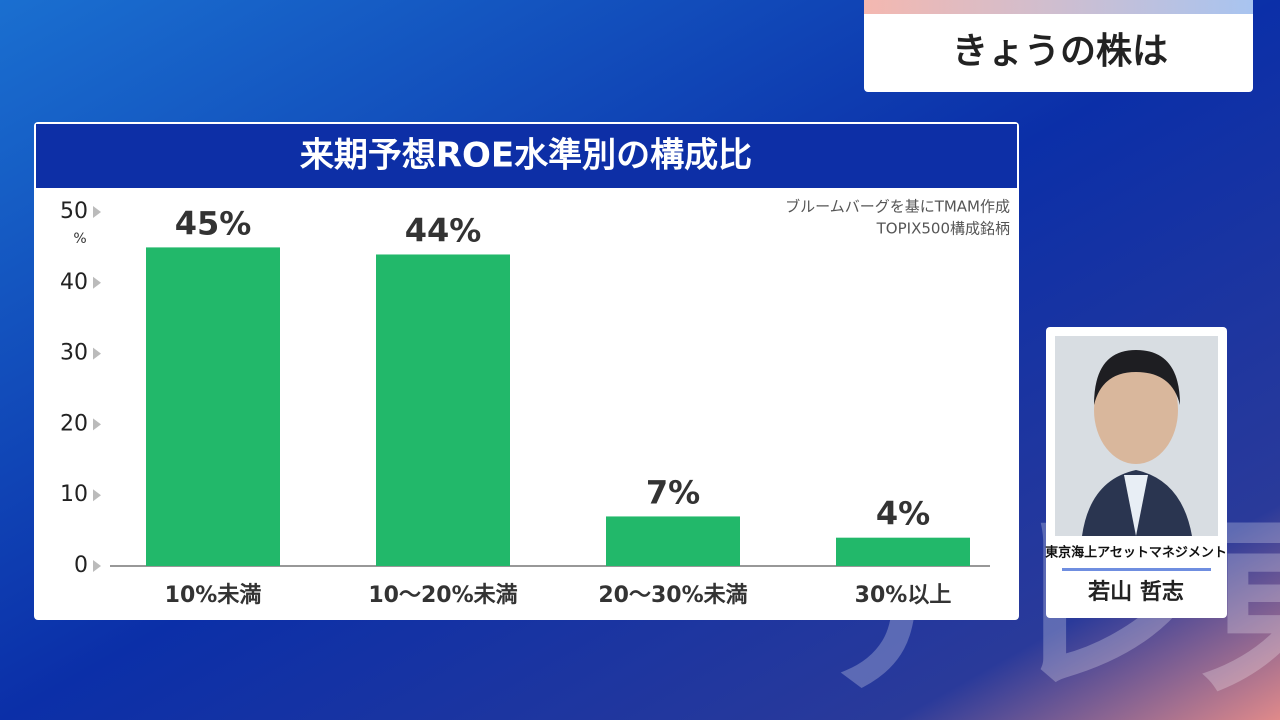 This screenshot has height=720, width=1280. What do you see at coordinates (1136, 569) in the screenshot?
I see `guest-divider` at bounding box center [1136, 569].